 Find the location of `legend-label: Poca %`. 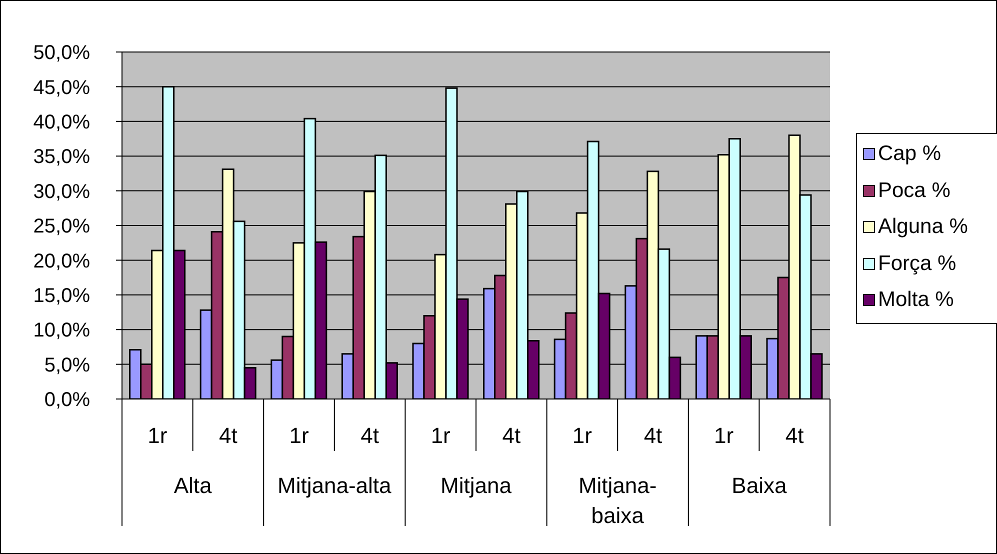

legend-label: Poca % is located at coordinates (914, 190).